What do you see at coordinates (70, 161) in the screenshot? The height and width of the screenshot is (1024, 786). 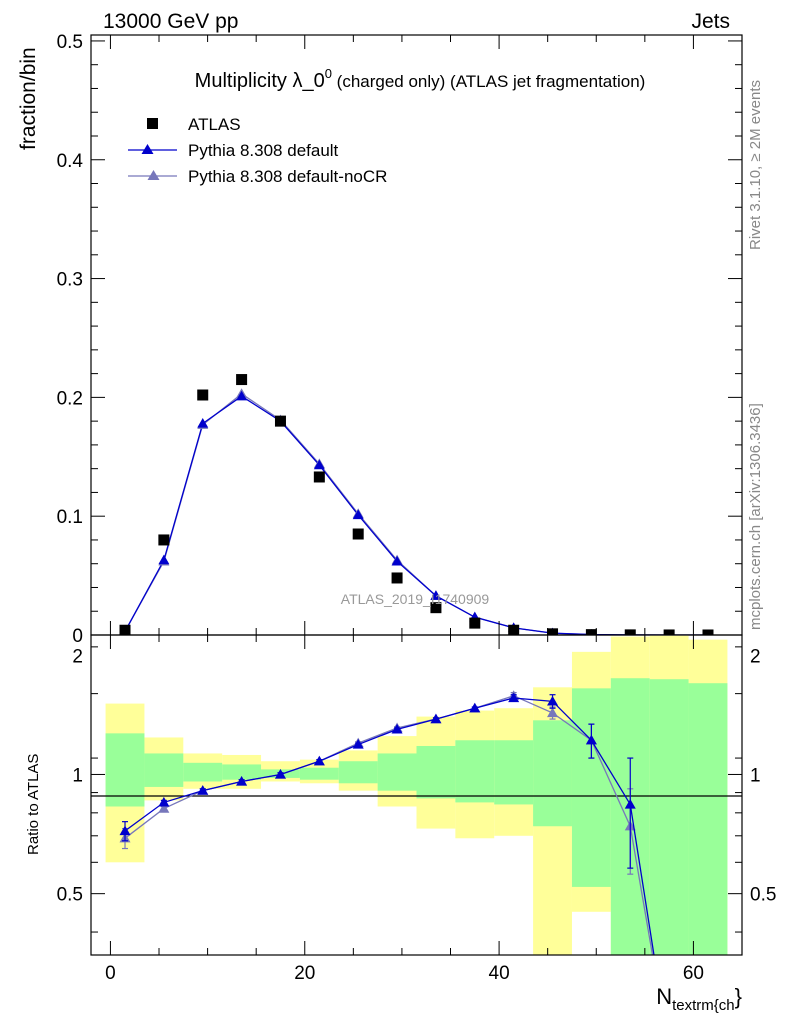 I see `y-tick-label: 0.4` at bounding box center [70, 161].